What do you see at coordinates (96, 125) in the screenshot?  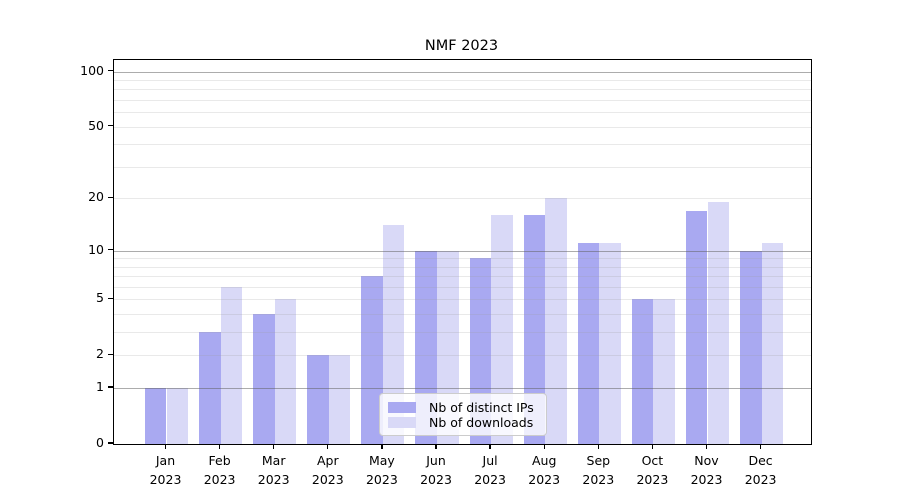 I see `y-axis-tick-label-50: 50` at bounding box center [96, 125].